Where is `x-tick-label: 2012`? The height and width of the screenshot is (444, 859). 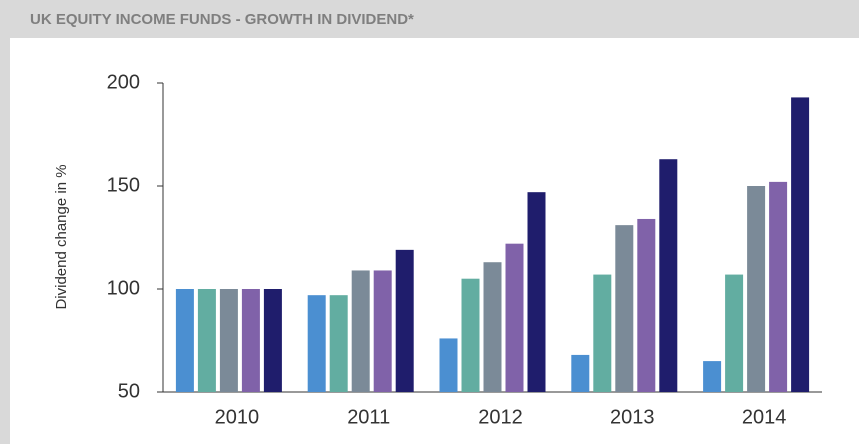
x-tick-label: 2012 is located at coordinates (500, 417).